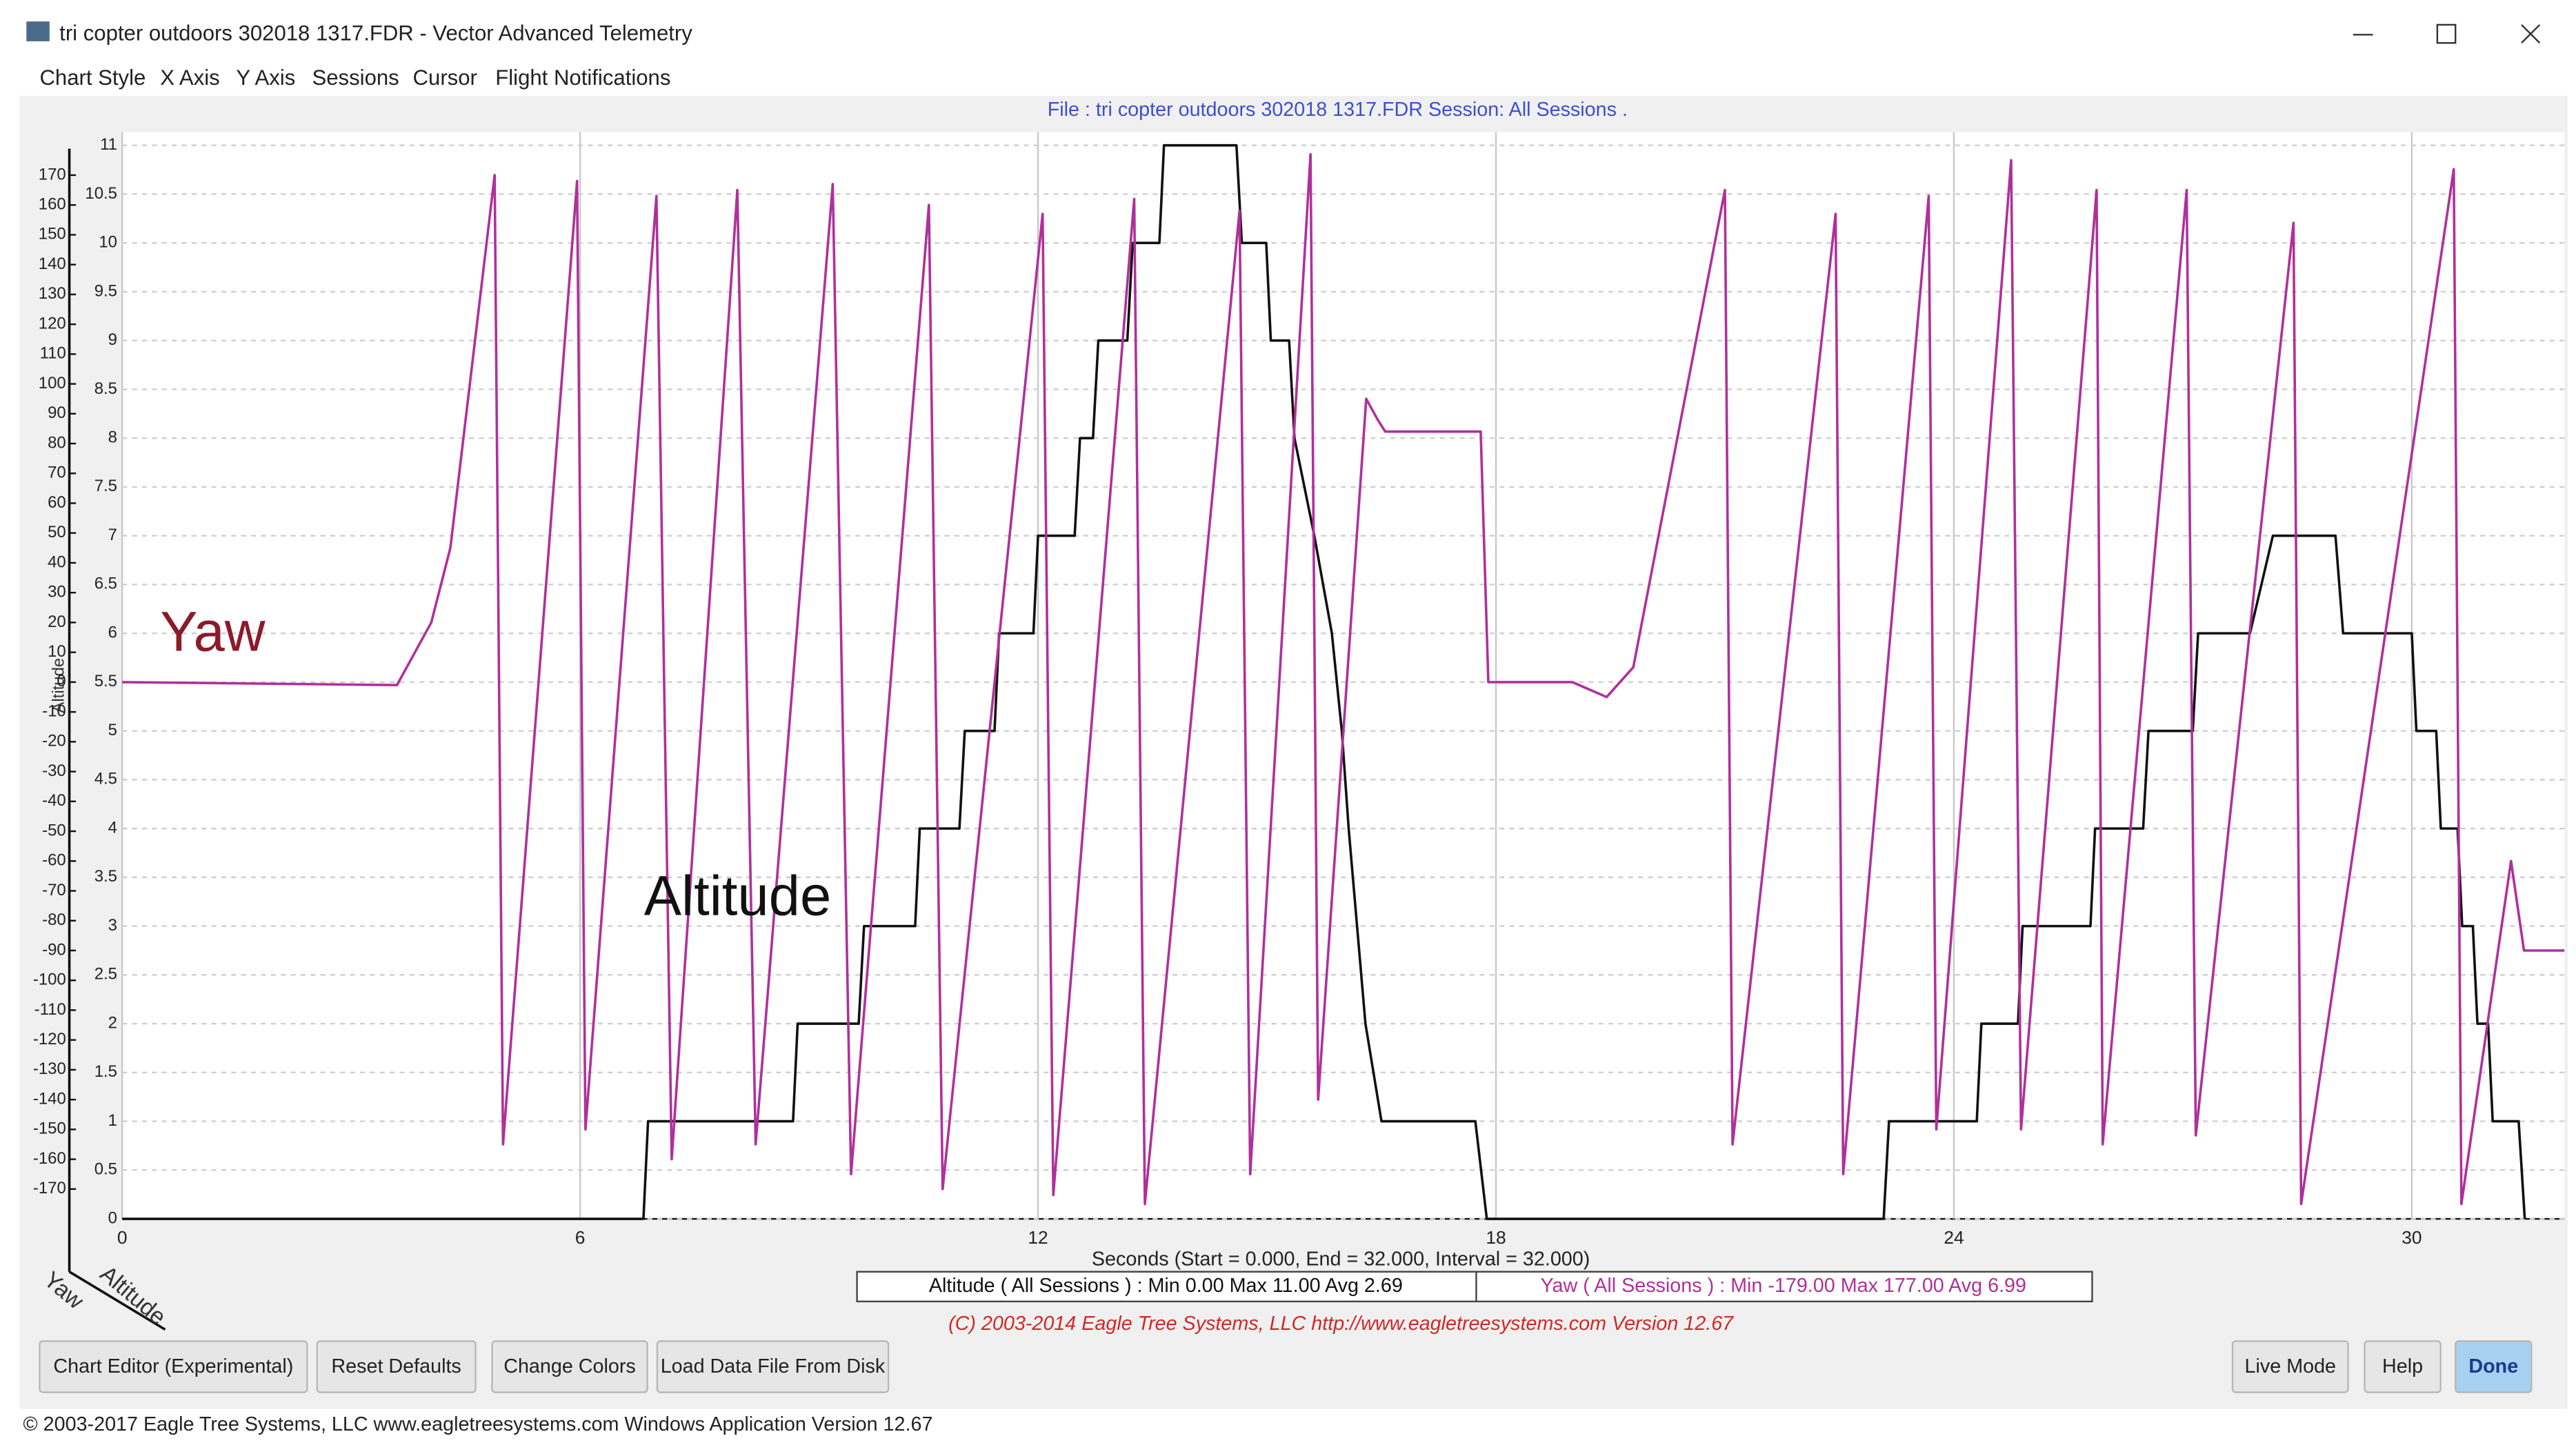 The width and height of the screenshot is (2576, 1443). Describe the element at coordinates (54, 919) in the screenshot. I see `y2-tick-label: -80` at that location.